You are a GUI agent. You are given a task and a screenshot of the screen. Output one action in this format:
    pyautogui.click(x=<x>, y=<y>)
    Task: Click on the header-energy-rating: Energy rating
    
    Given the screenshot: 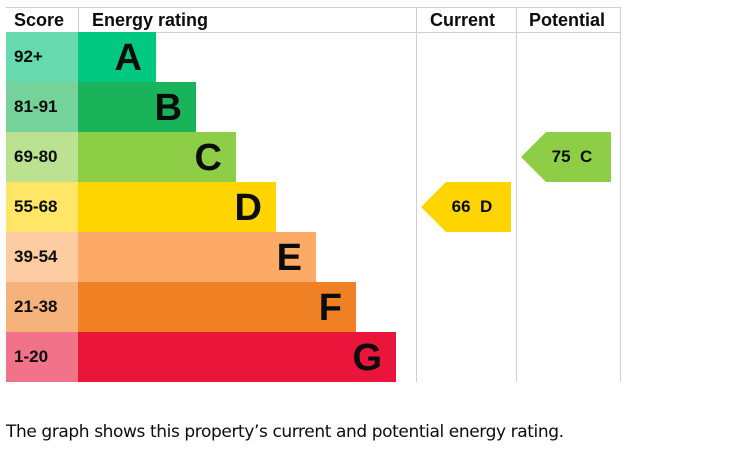 What is the action you would take?
    pyautogui.click(x=150, y=20)
    